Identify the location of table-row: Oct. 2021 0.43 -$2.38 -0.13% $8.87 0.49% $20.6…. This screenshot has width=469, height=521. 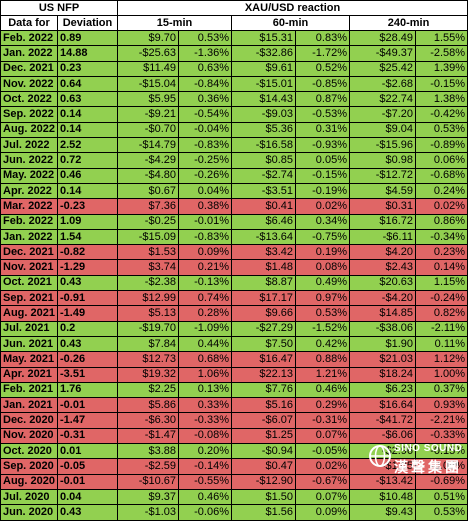
(234, 283).